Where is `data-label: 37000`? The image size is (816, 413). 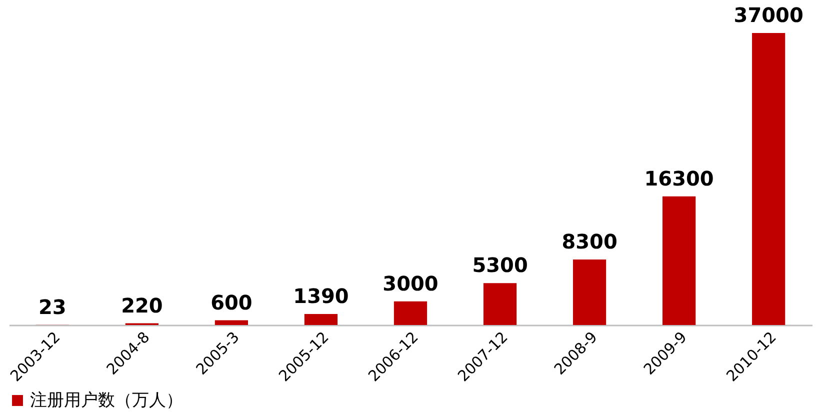
data-label: 37000 is located at coordinates (769, 15).